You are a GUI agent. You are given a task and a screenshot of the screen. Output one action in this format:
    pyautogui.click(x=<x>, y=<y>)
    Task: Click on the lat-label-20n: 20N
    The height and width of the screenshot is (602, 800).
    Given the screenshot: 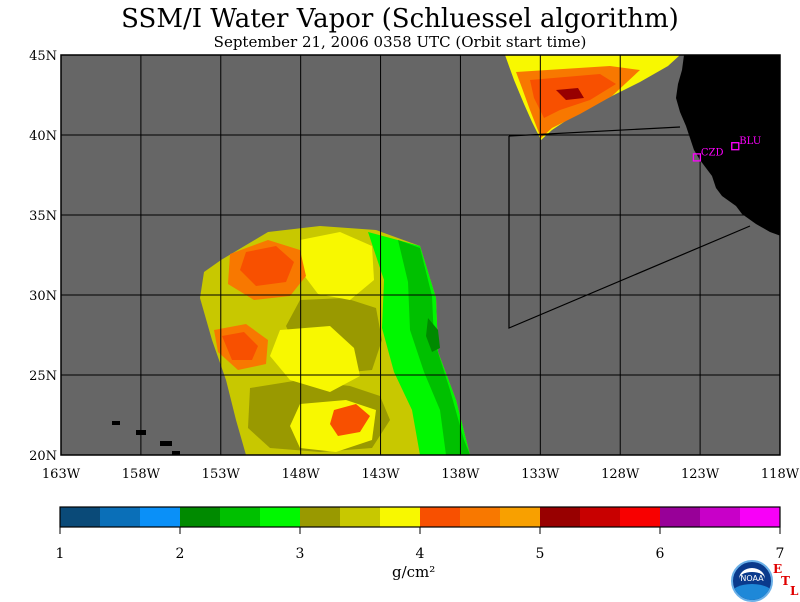 What is the action you would take?
    pyautogui.click(x=43, y=456)
    